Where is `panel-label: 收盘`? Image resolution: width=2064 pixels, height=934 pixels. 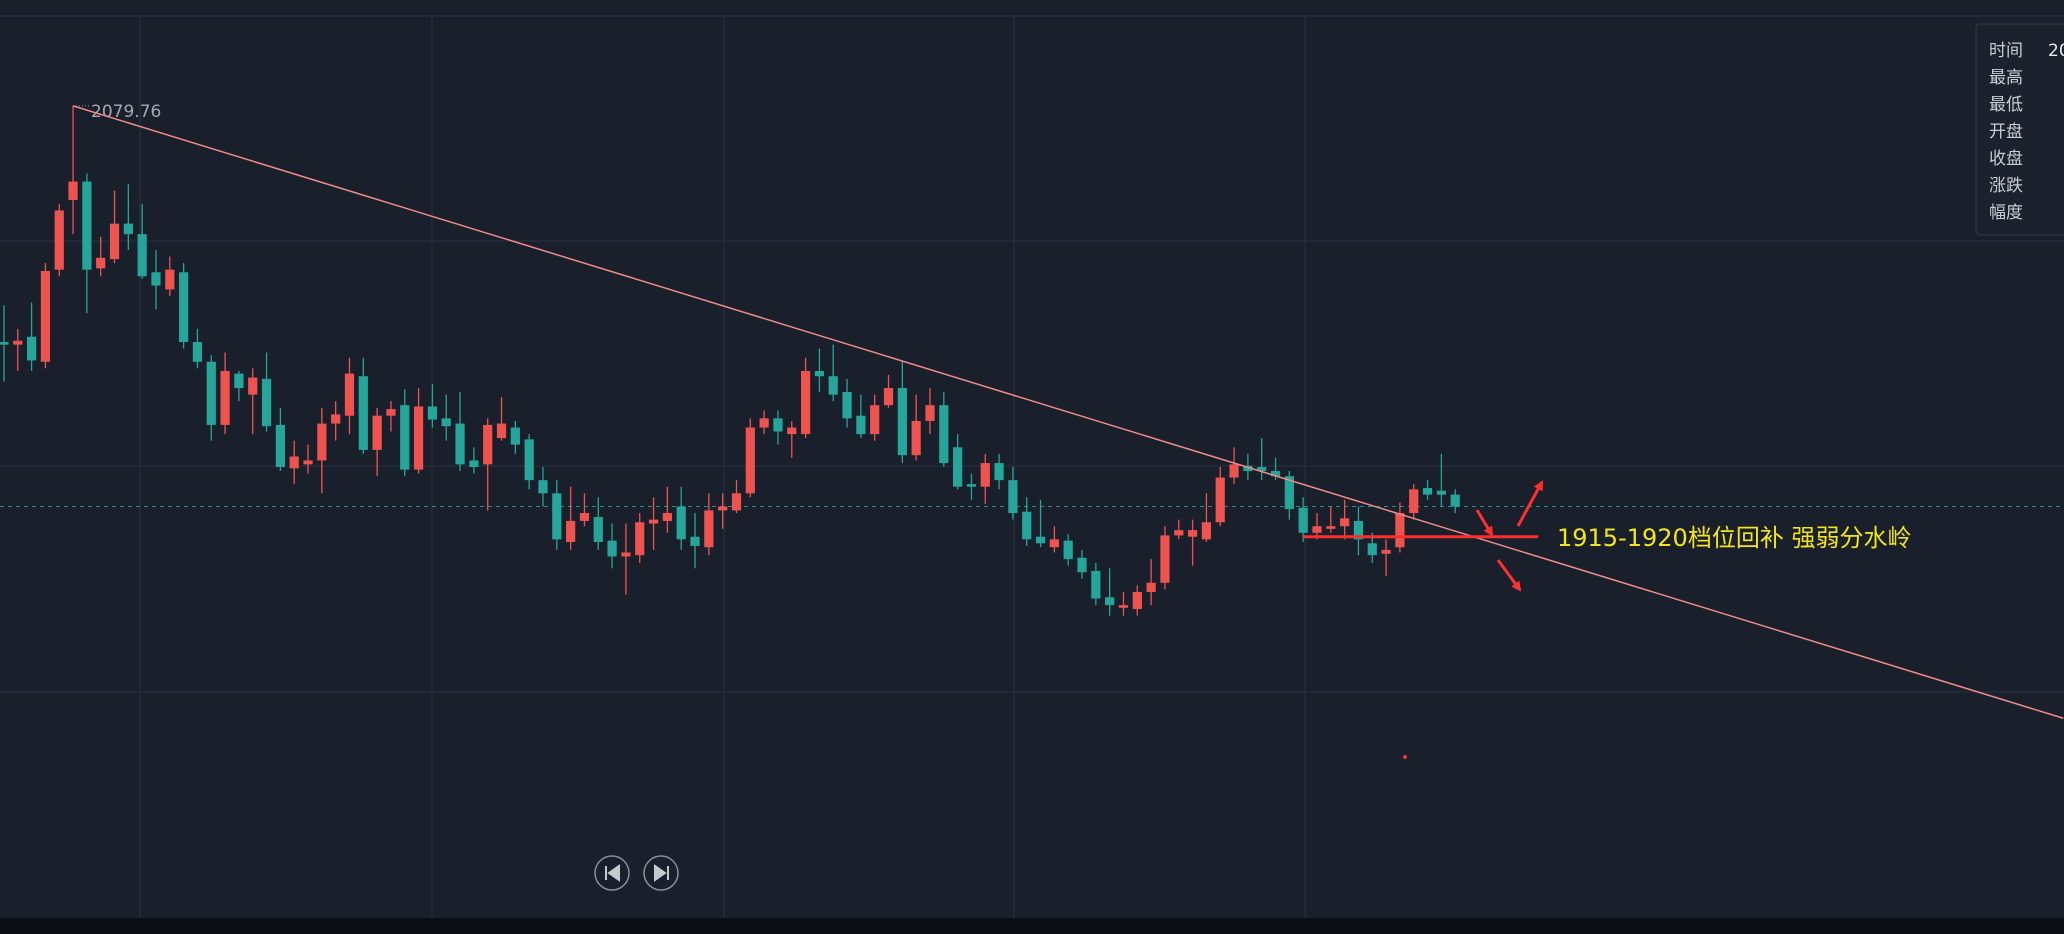 panel-label: 收盘 is located at coordinates (2006, 159).